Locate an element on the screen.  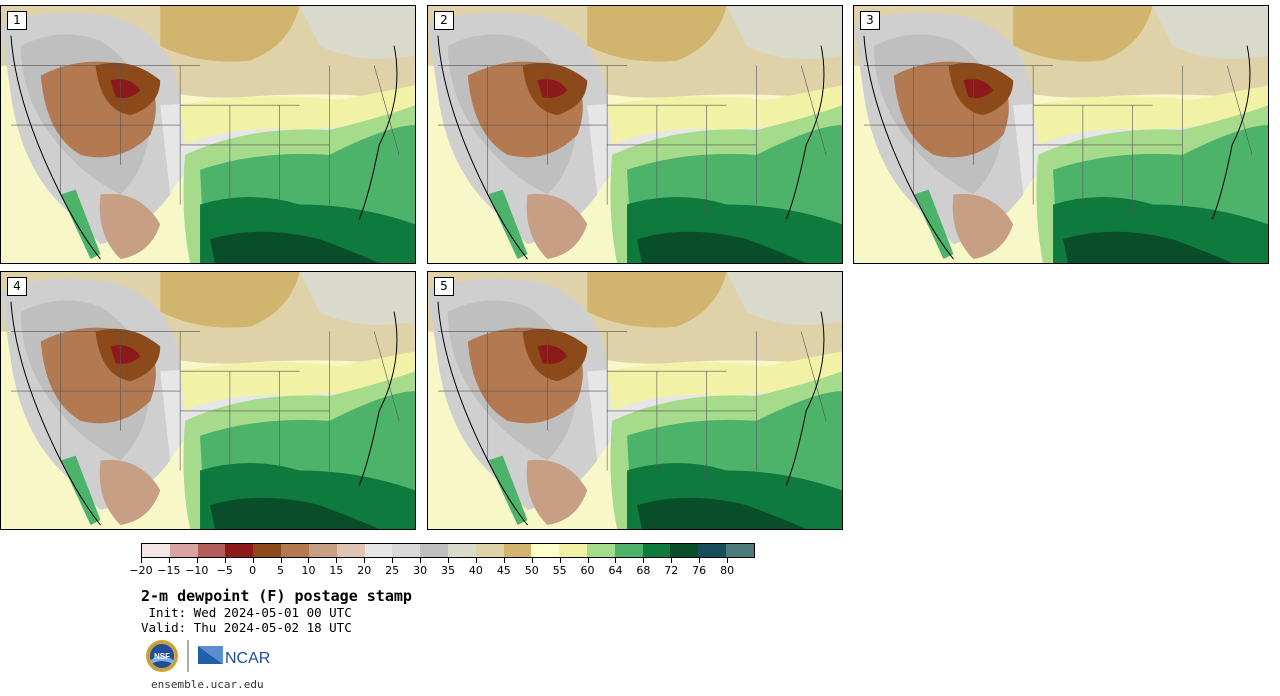
colorbar-tick-label: 20 is located at coordinates (364, 570).